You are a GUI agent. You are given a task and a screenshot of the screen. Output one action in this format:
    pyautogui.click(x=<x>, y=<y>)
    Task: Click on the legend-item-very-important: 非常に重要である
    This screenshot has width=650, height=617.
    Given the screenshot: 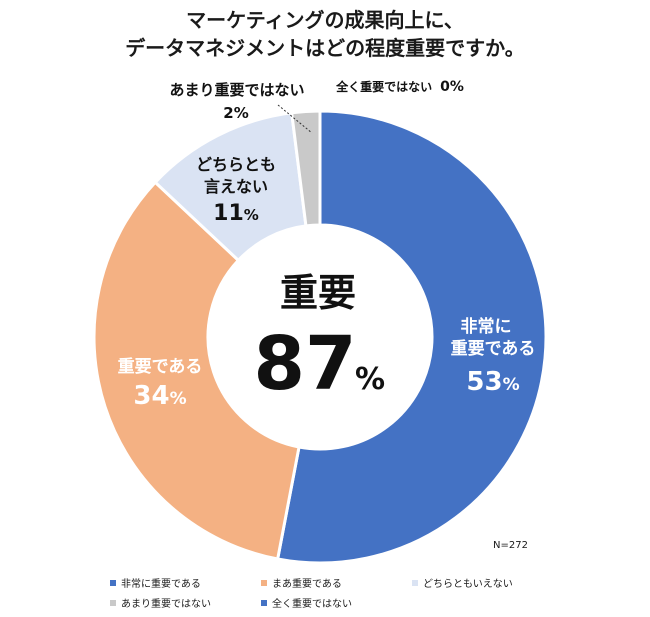 What is the action you would take?
    pyautogui.click(x=155, y=582)
    